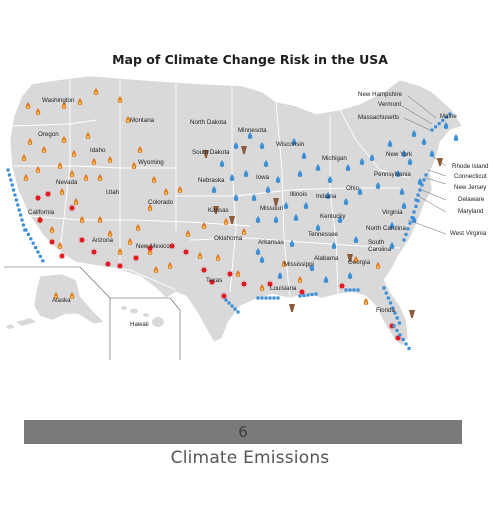 The image size is (500, 532). What do you see at coordinates (211, 180) in the screenshot?
I see `state-label-nebraska: Nebraska` at bounding box center [211, 180].